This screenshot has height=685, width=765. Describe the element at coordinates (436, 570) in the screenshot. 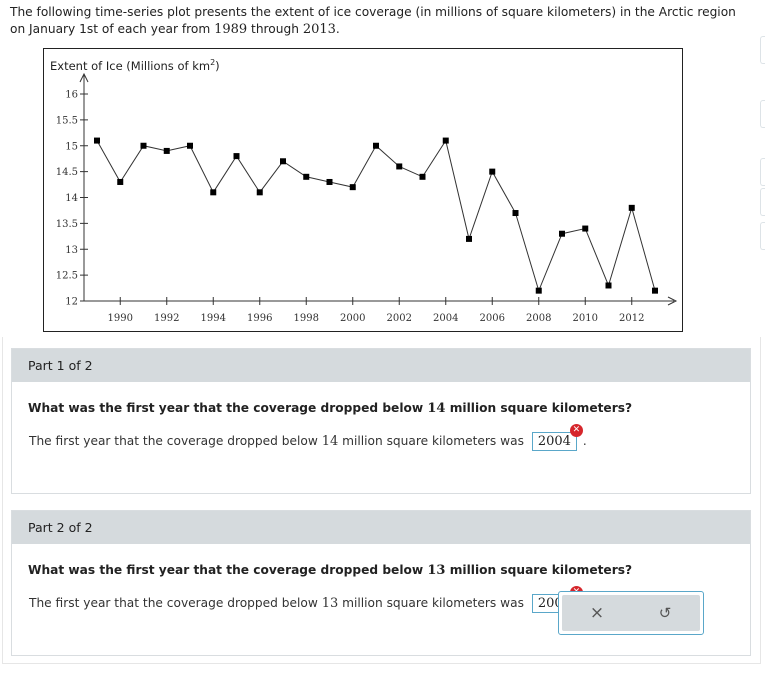

I see `part-2-question-num: 13` at that location.